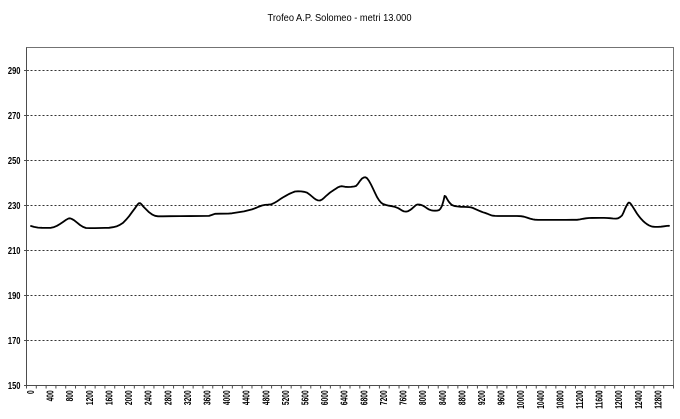  What do you see at coordinates (364, 397) in the screenshot?
I see `svg-text: 6800` at bounding box center [364, 397].